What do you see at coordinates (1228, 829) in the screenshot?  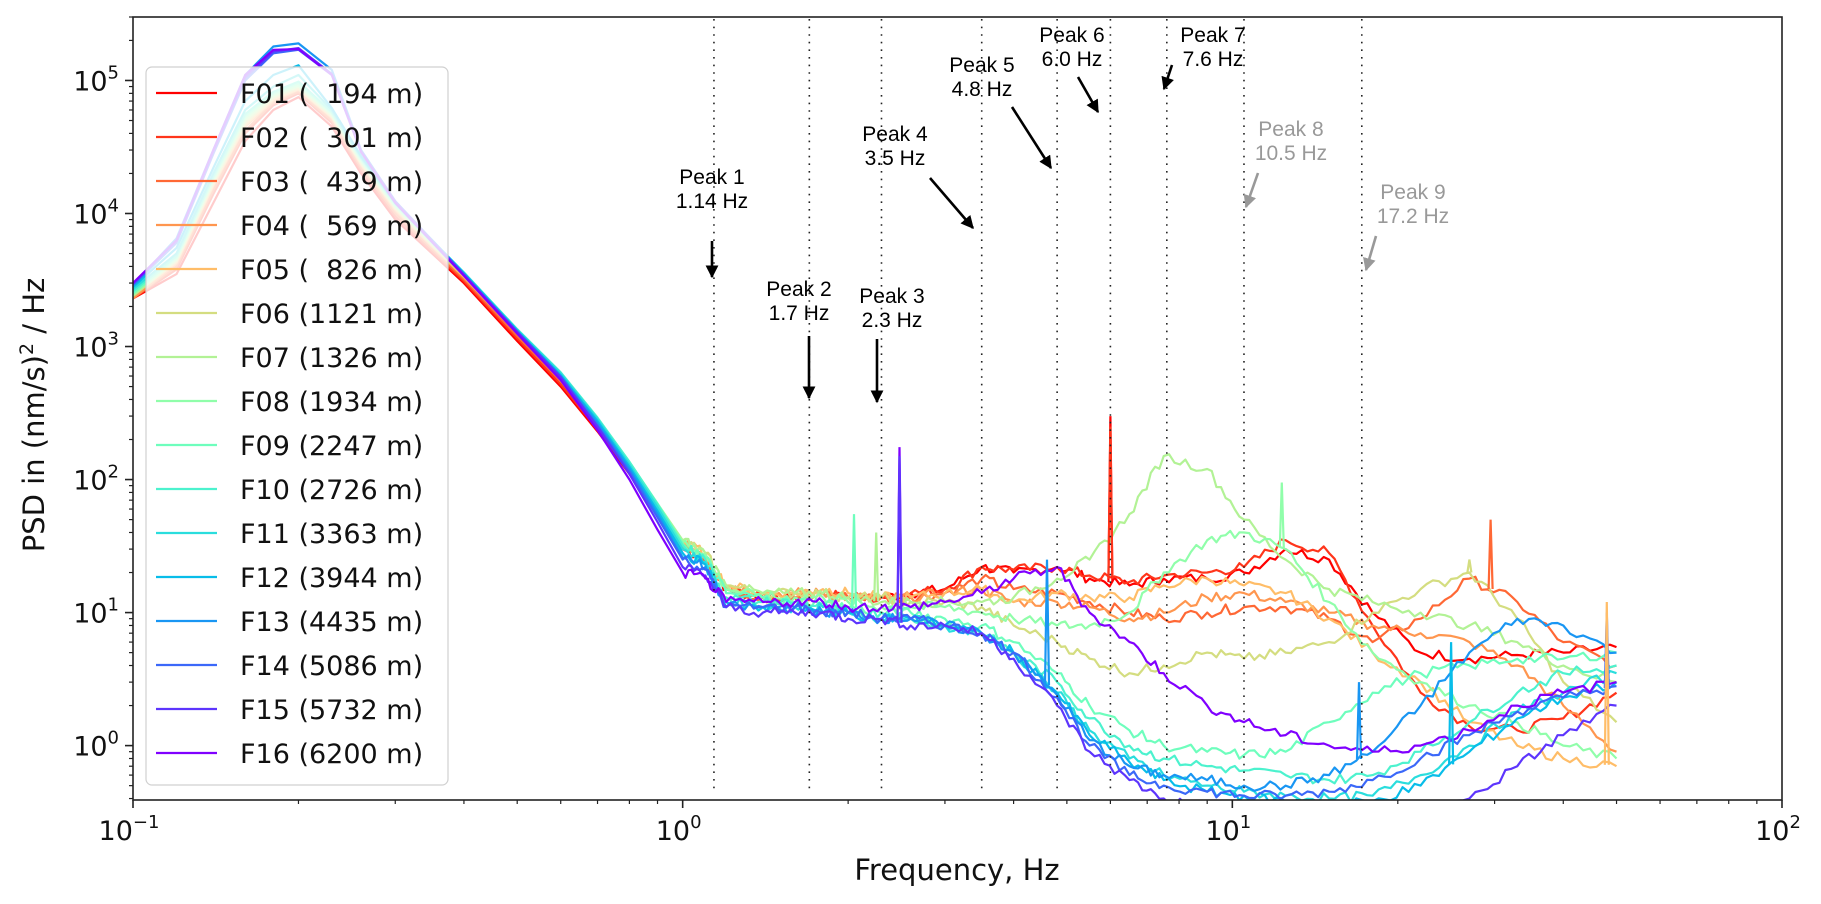 I see `x-tick-label: 10¹` at bounding box center [1228, 829].